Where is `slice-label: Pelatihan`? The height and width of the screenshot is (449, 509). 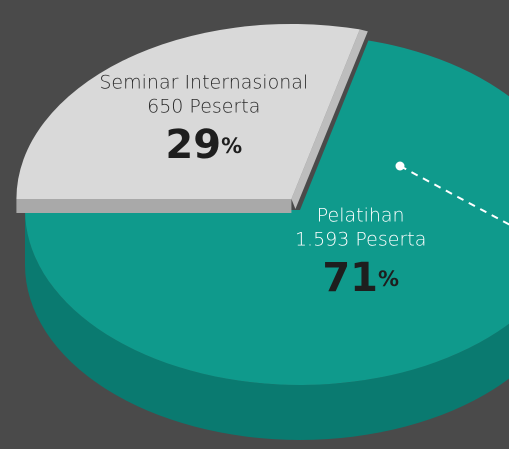 slice-label: Pelatihan is located at coordinates (361, 215).